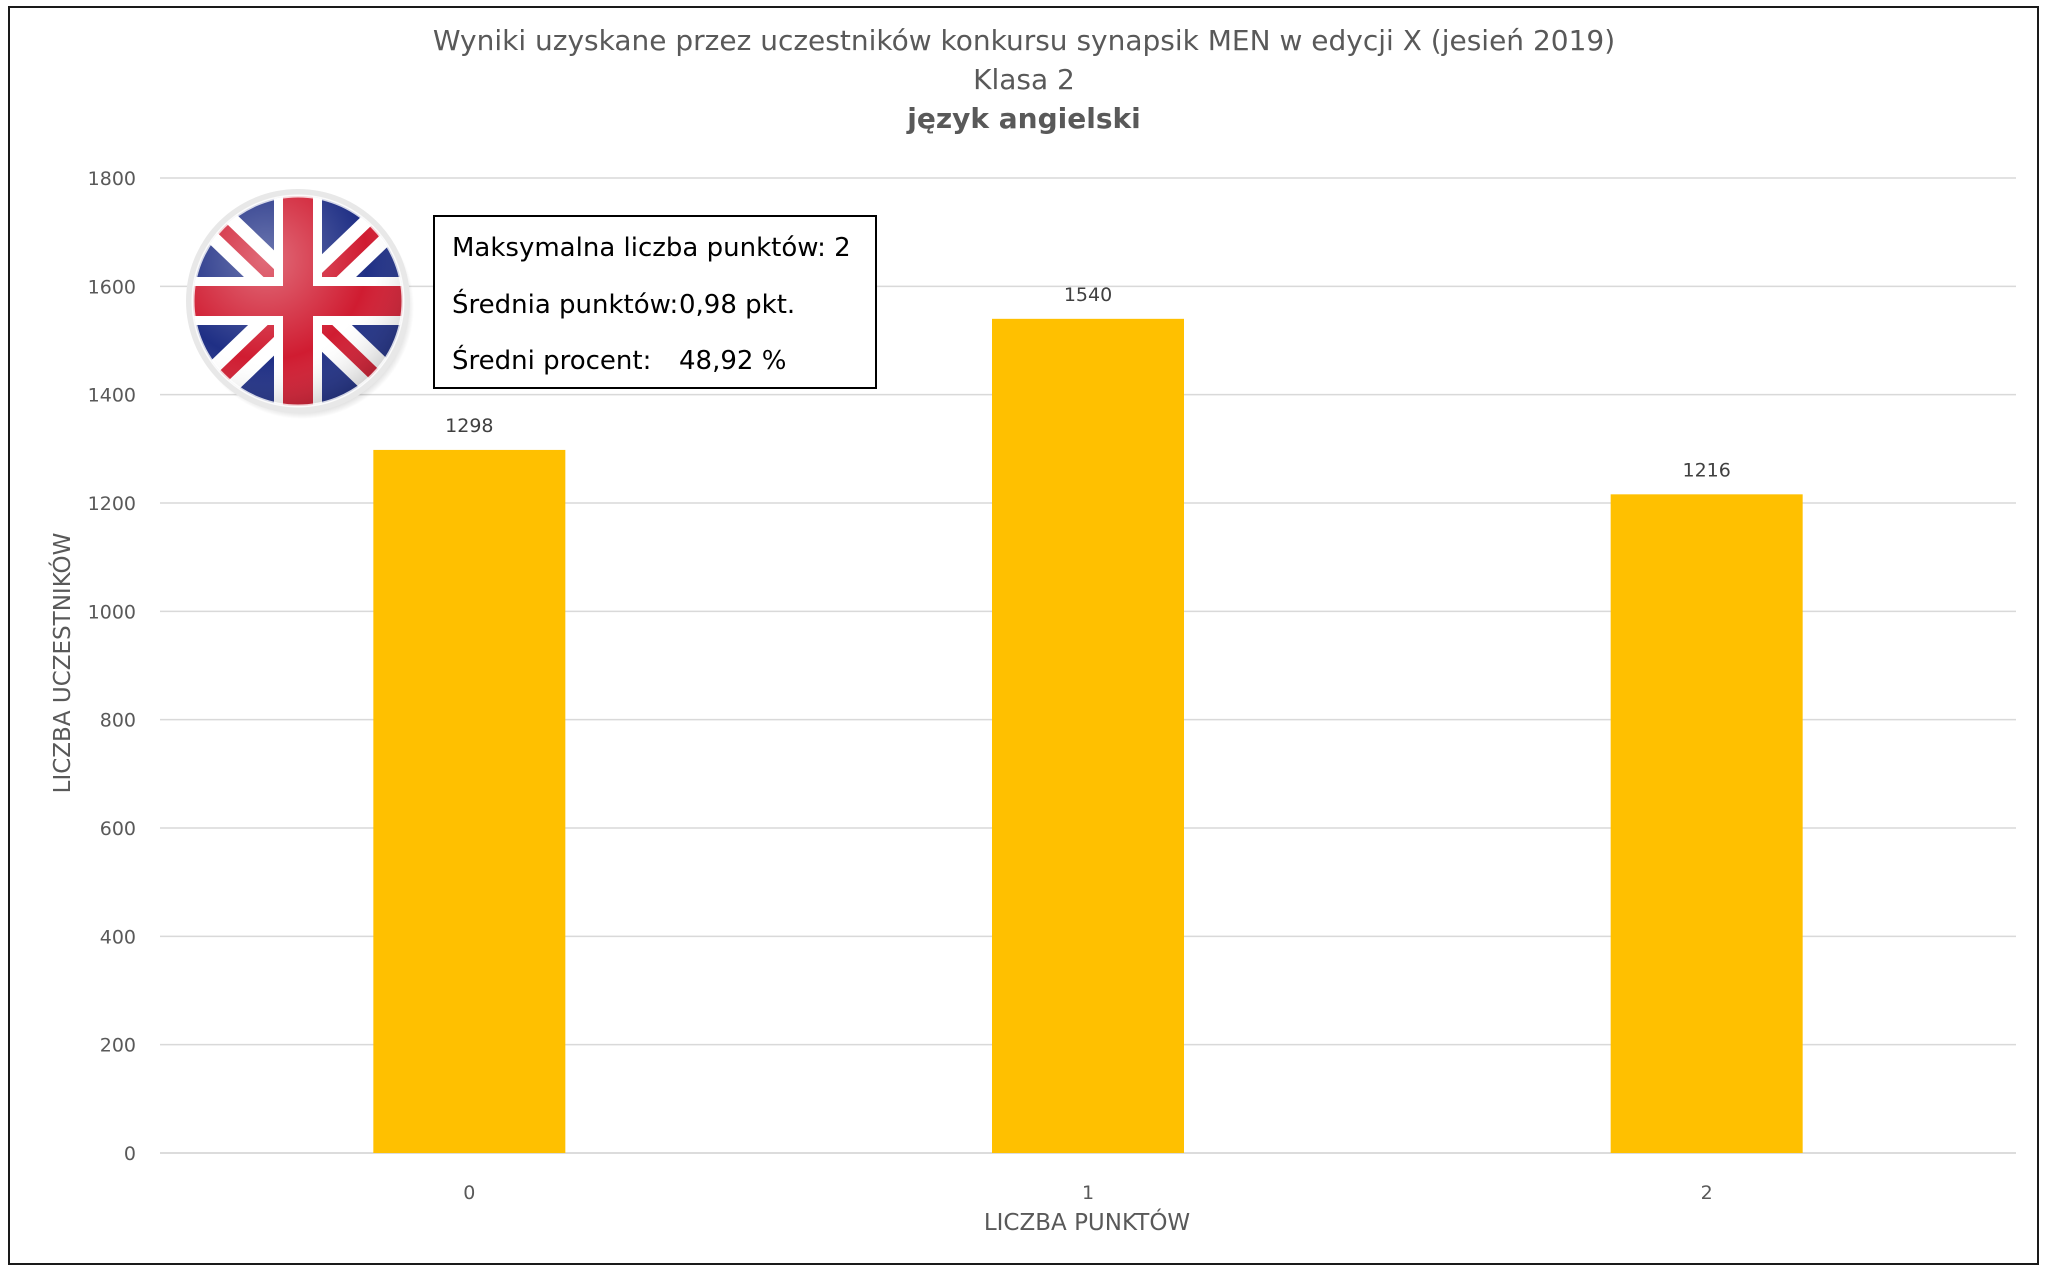 The height and width of the screenshot is (1271, 2049). What do you see at coordinates (112, 504) in the screenshot?
I see `y-tick-label: 1200` at bounding box center [112, 504].